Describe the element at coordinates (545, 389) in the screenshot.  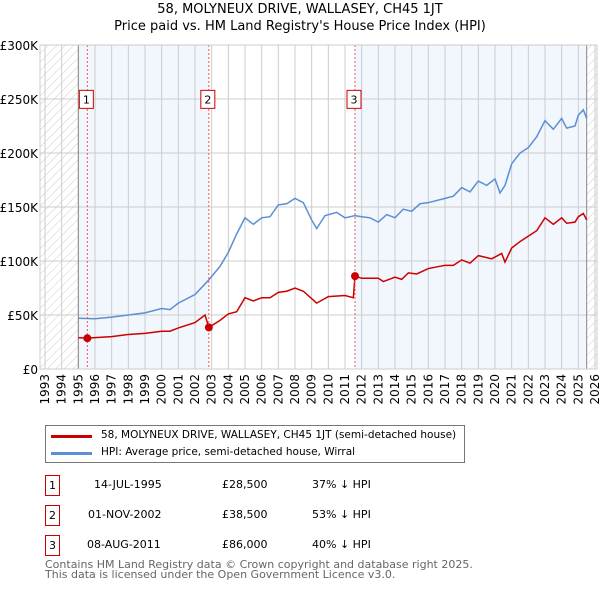
I see `x-tick-label: 2023` at that location.